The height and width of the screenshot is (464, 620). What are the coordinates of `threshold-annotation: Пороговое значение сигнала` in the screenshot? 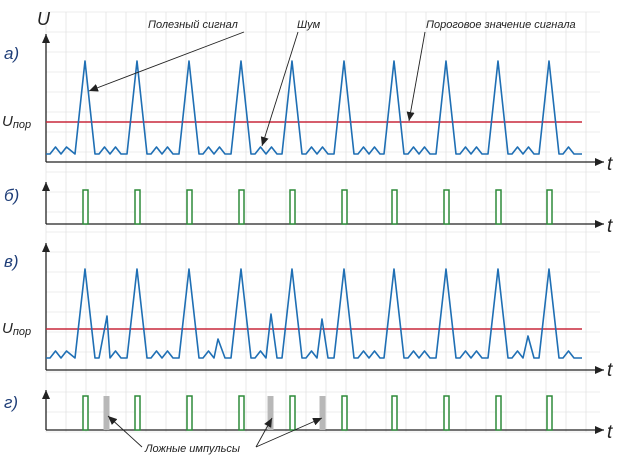 It's located at (501, 25).